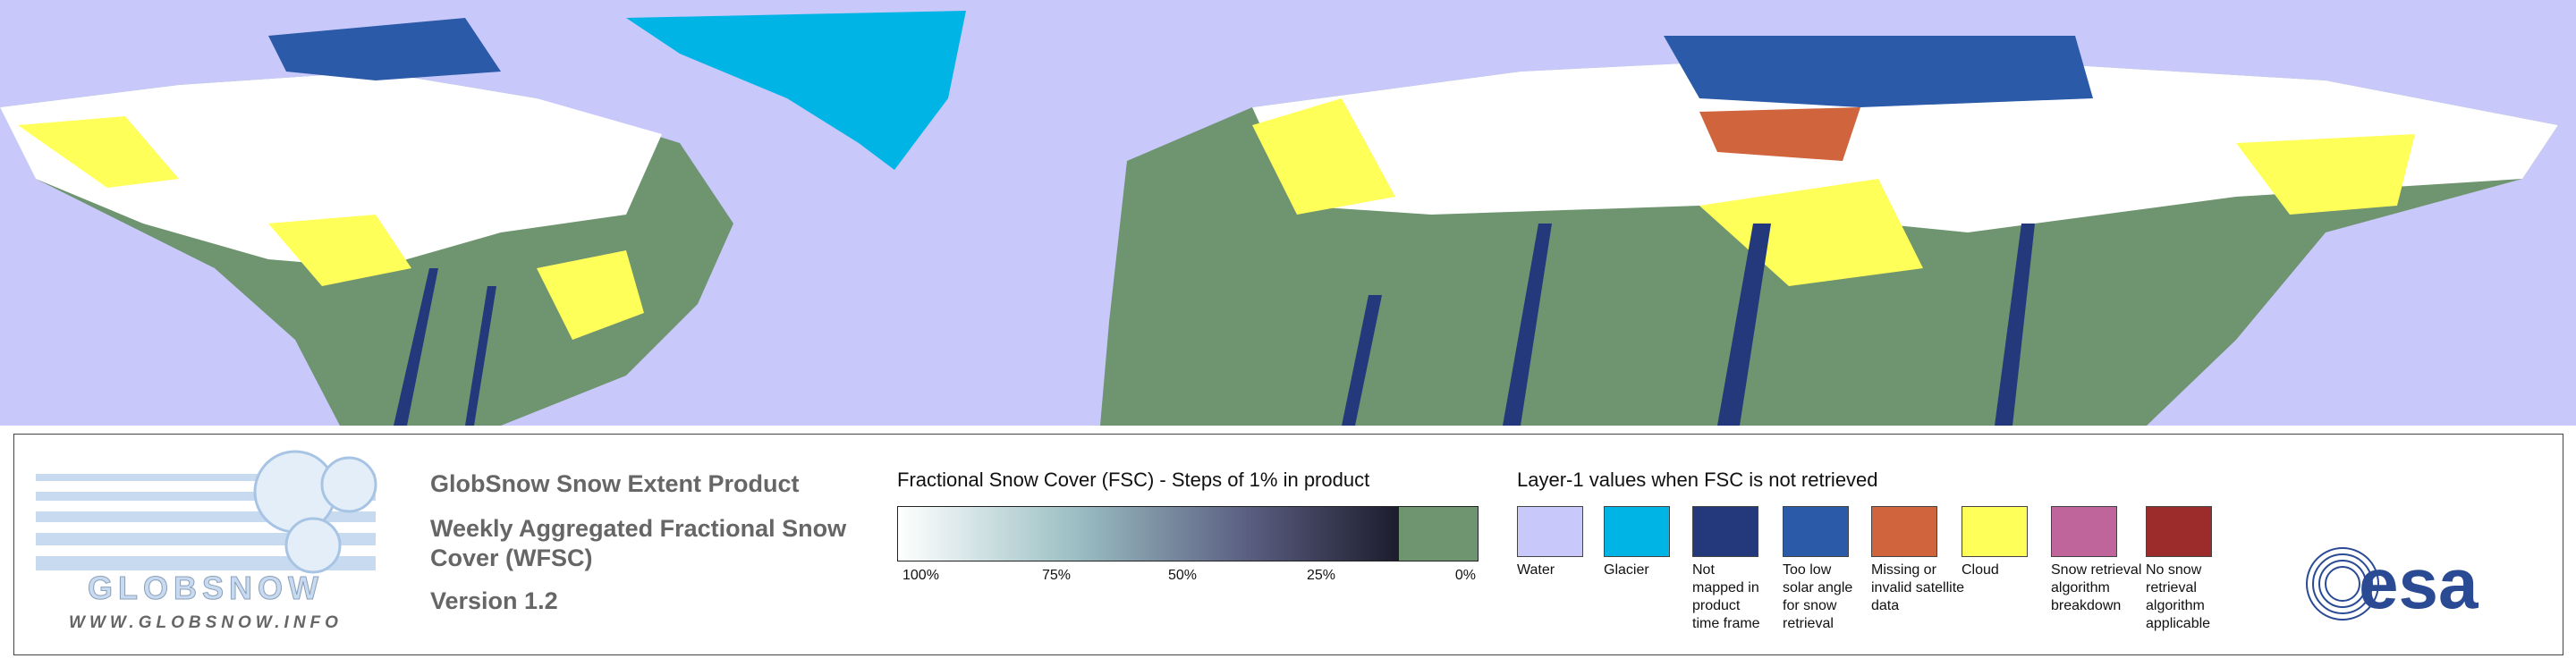 The height and width of the screenshot is (667, 2576). Describe the element at coordinates (920, 575) in the screenshot. I see `fsc-tick-label: 100%` at that location.